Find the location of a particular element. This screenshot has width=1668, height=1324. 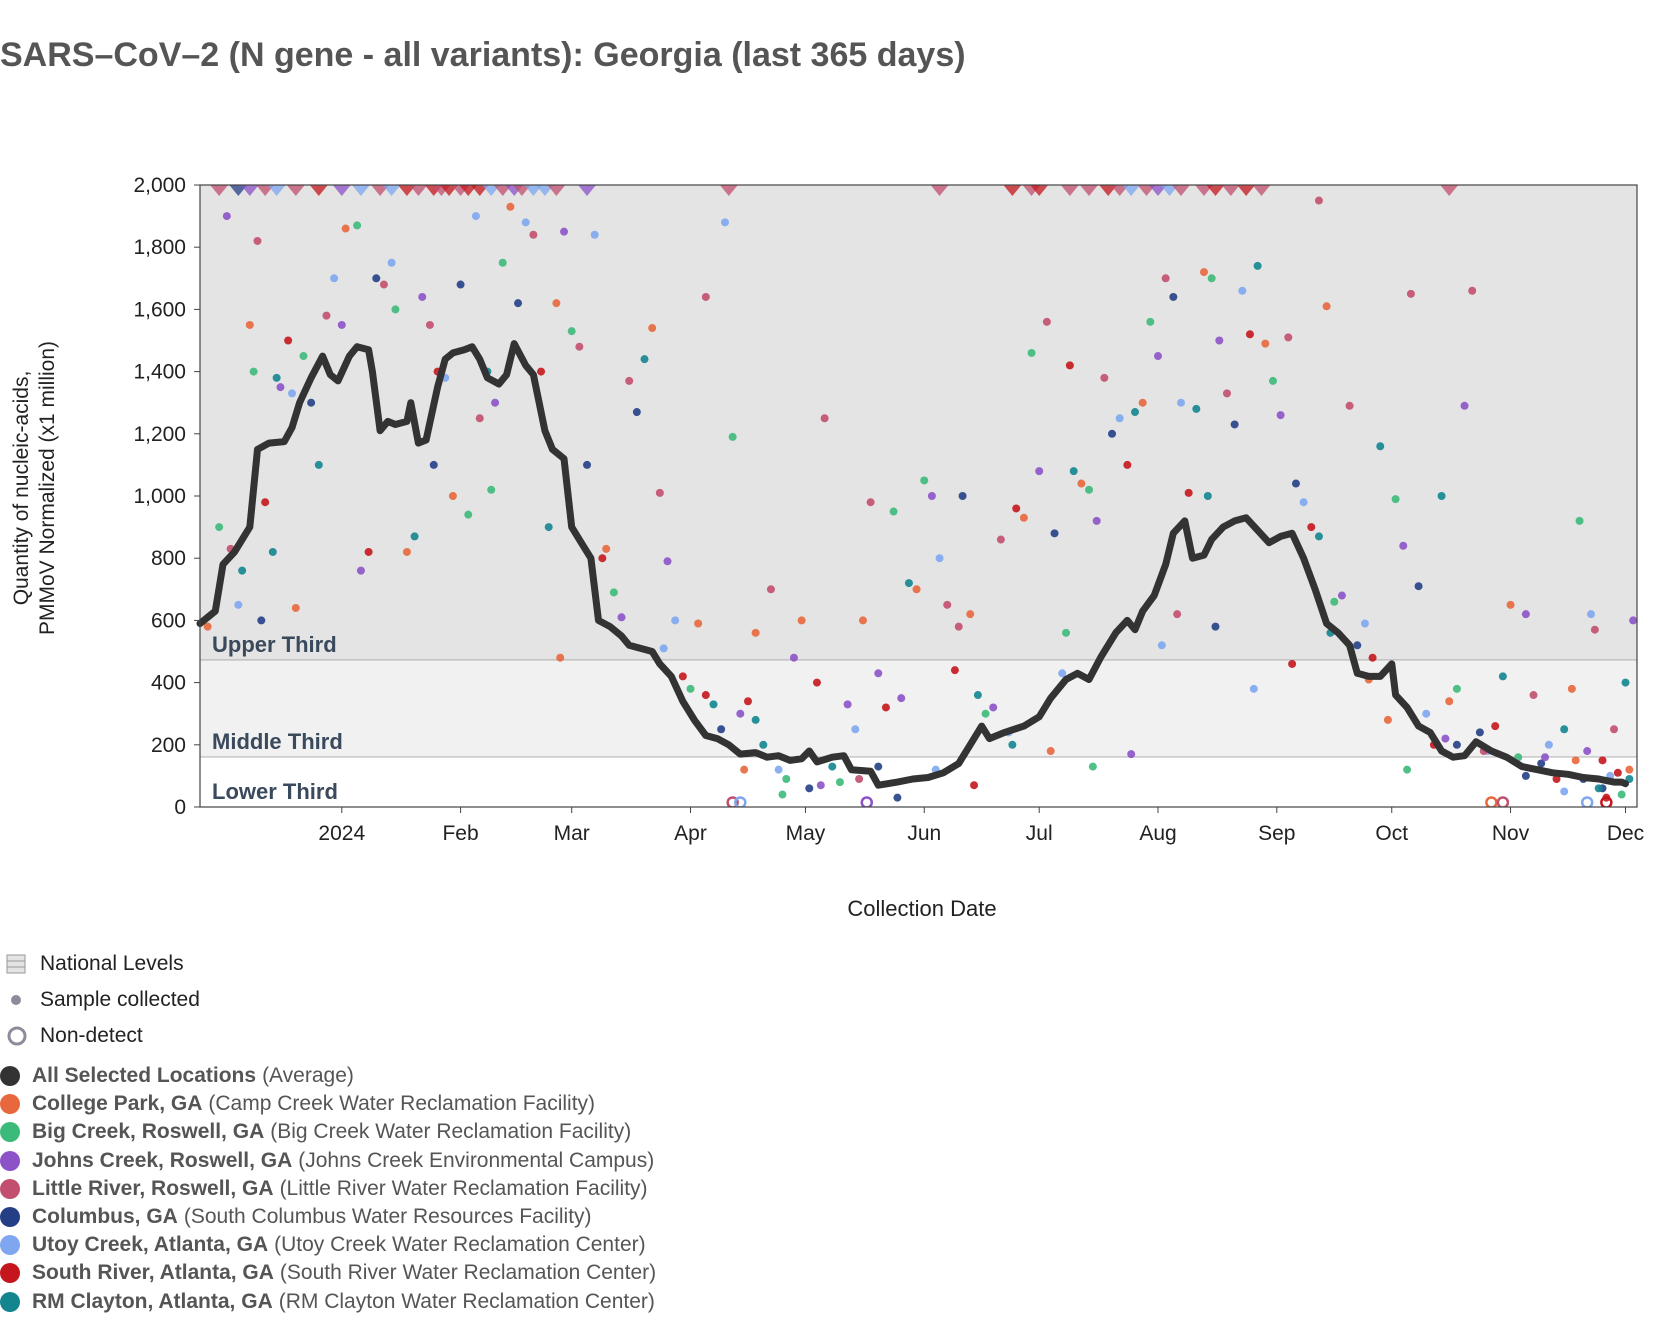

x-tick-label: Nov is located at coordinates (1511, 833).